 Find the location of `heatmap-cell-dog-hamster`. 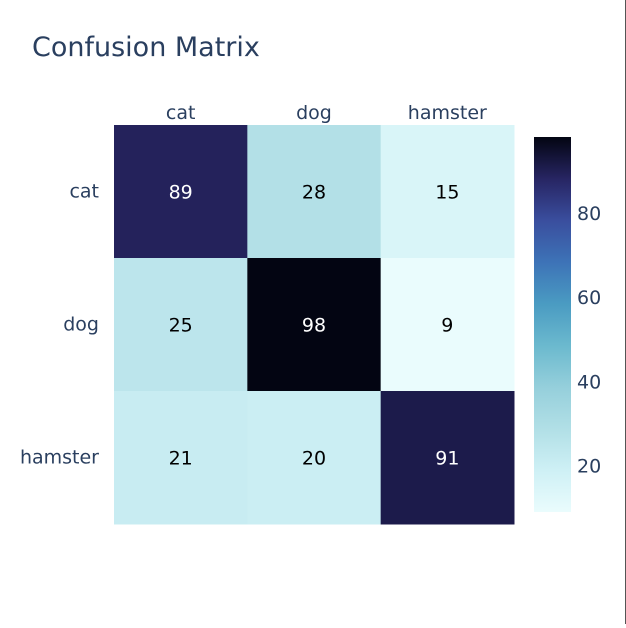

heatmap-cell-dog-hamster is located at coordinates (447, 325).